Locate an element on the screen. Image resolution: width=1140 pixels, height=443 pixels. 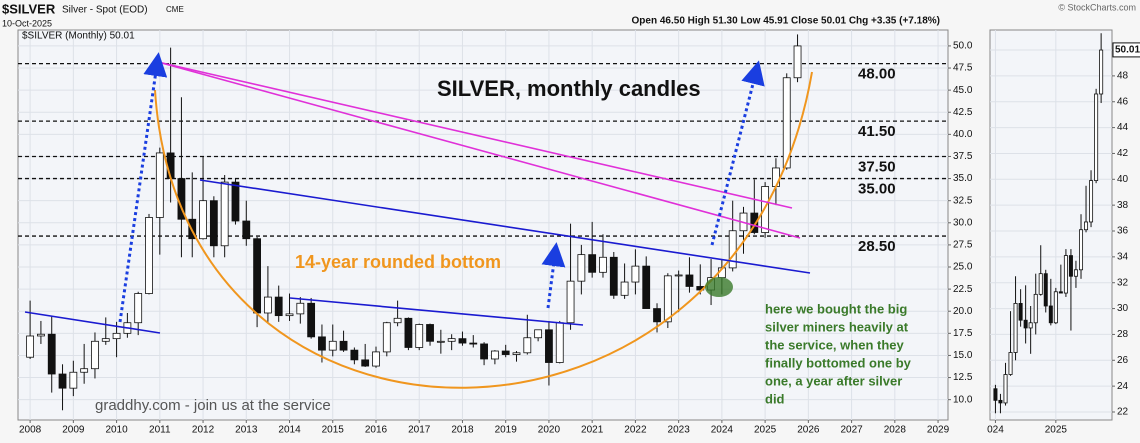
y-tick-label: 40 is located at coordinates (1123, 179).